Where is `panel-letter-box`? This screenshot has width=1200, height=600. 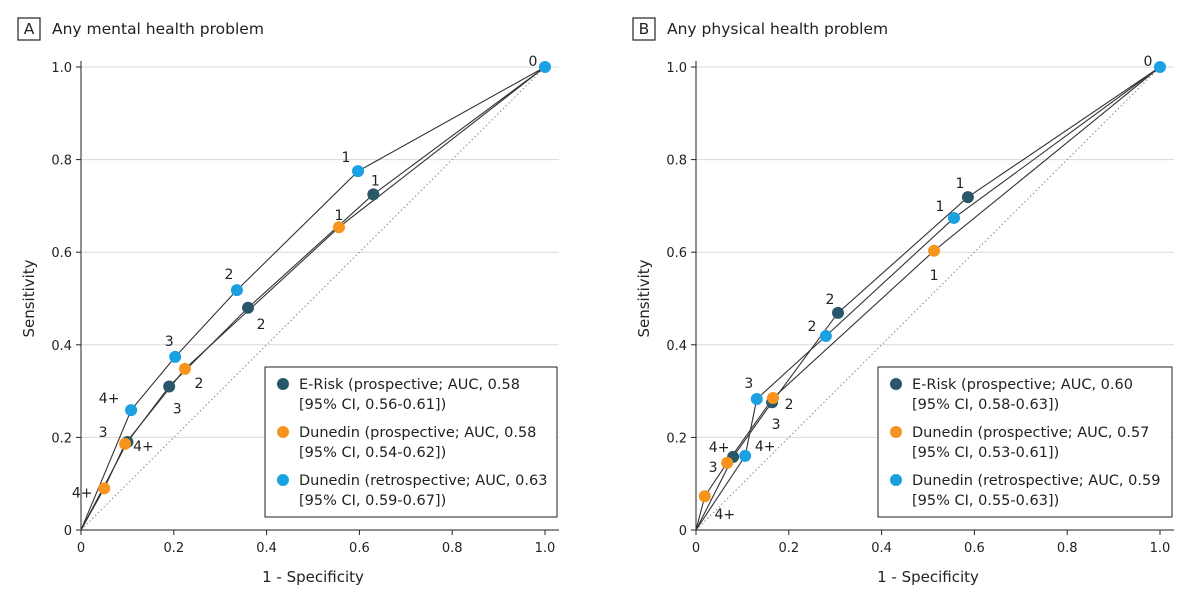 panel-letter-box is located at coordinates (644, 29).